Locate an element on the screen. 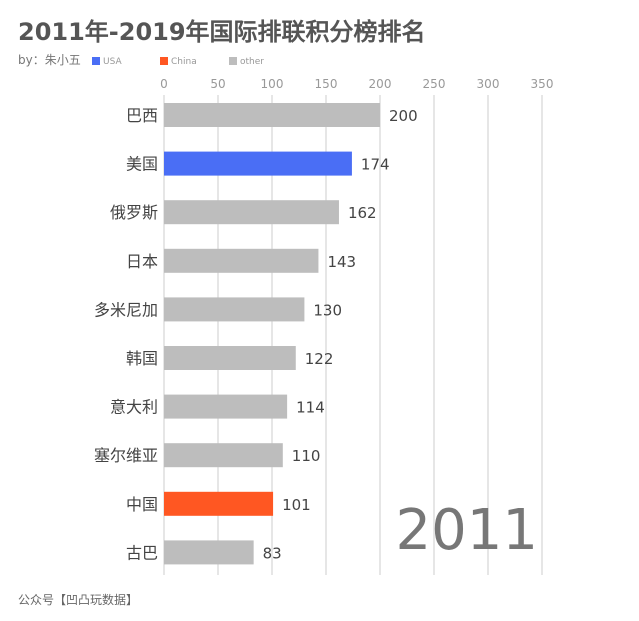  legend-item-china: China is located at coordinates (178, 62).